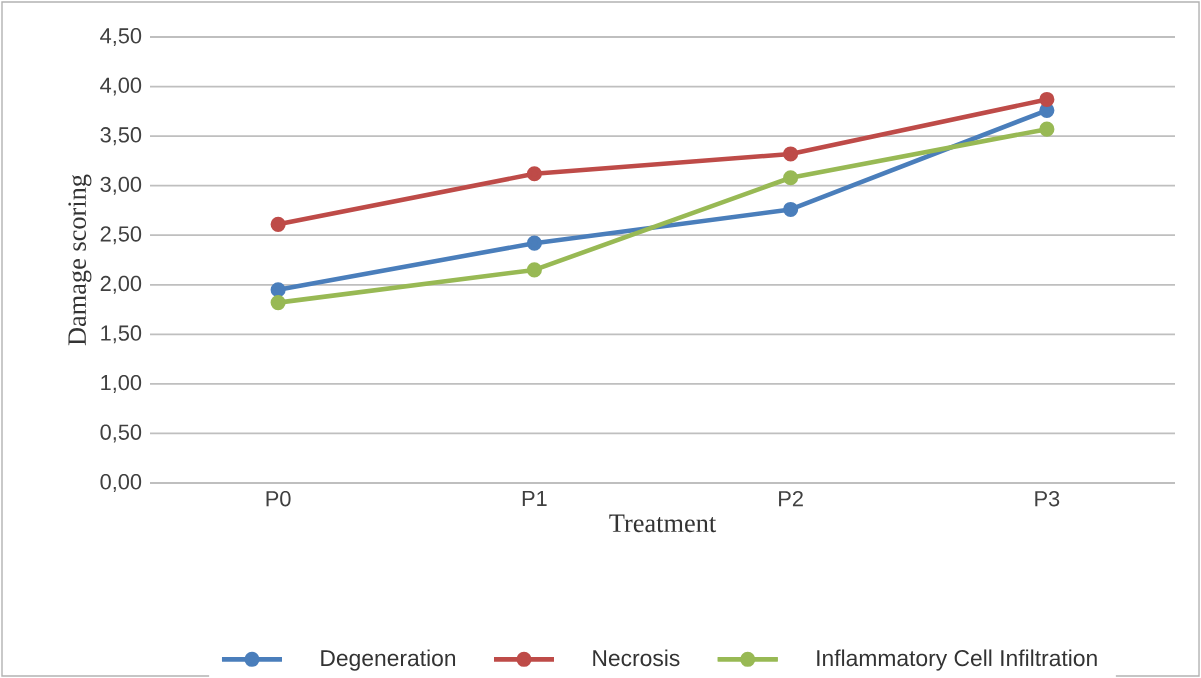  Describe the element at coordinates (121, 37) in the screenshot. I see `y-tick-label: 4,50` at that location.